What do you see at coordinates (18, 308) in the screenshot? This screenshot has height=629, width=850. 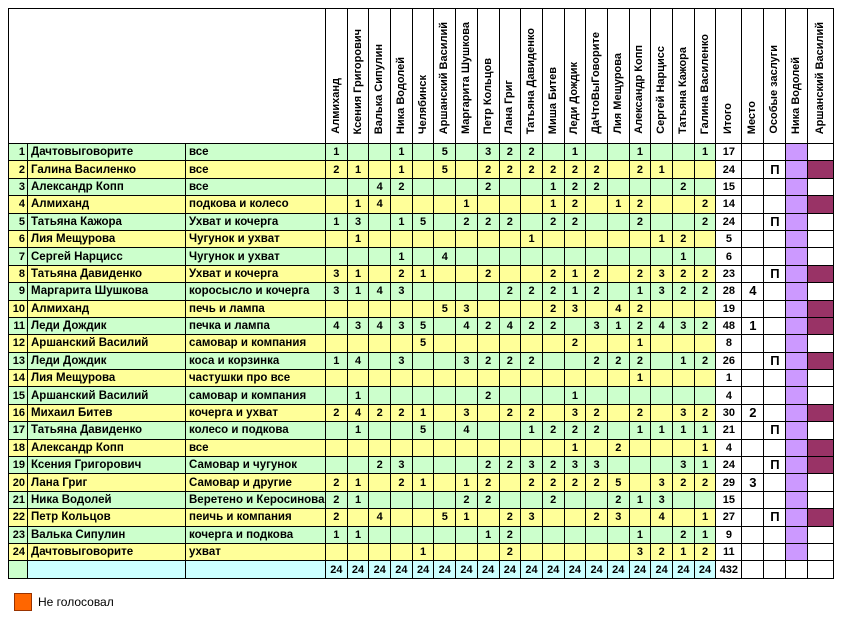 I see `row-number: 10` at bounding box center [18, 308].